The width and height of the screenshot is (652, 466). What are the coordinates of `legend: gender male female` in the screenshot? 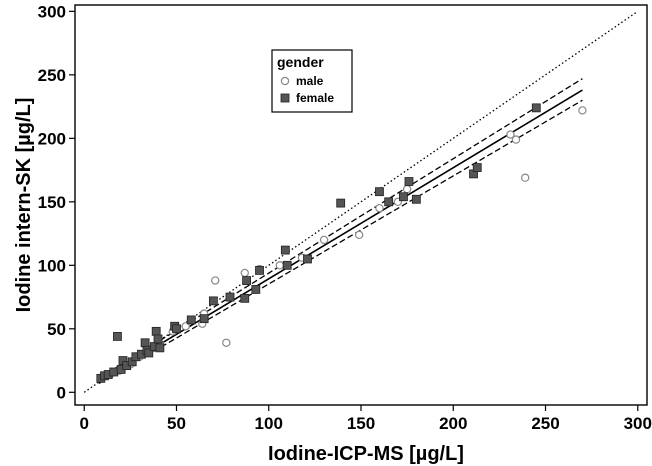 It's located at (312, 81).